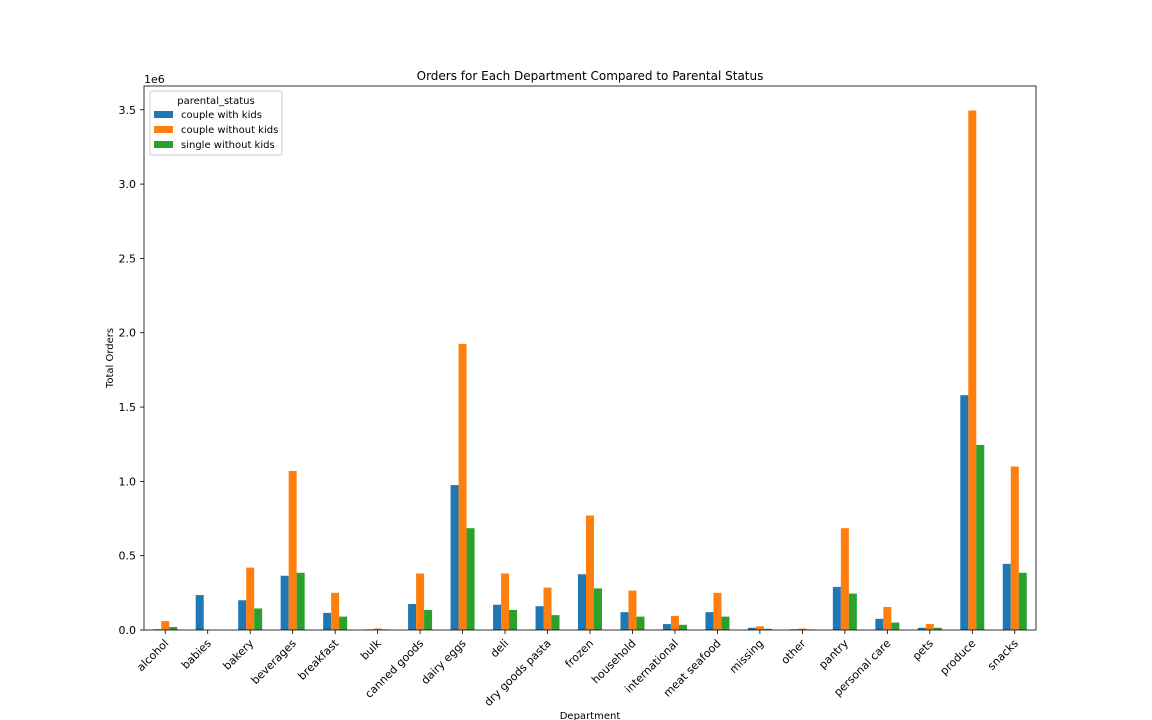  Describe the element at coordinates (709, 621) in the screenshot. I see `bar-meat-seafood-couple-with-kids` at that location.